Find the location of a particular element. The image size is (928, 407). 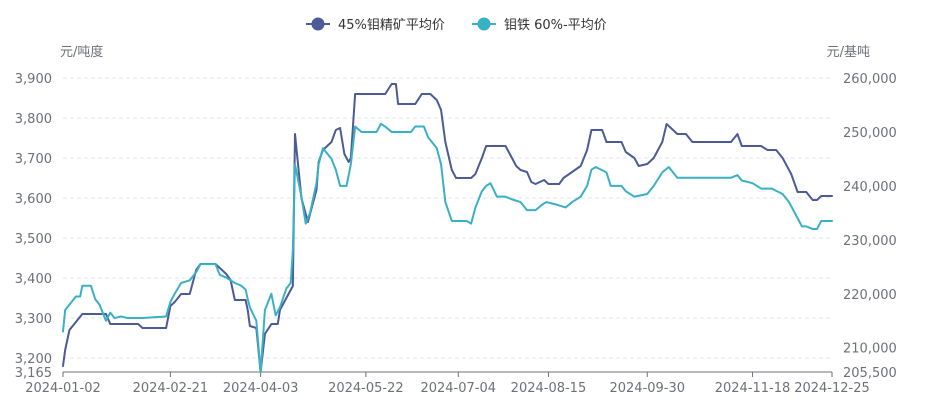

legend-label-series-1: 45%钼精矿平均价 is located at coordinates (391, 25).